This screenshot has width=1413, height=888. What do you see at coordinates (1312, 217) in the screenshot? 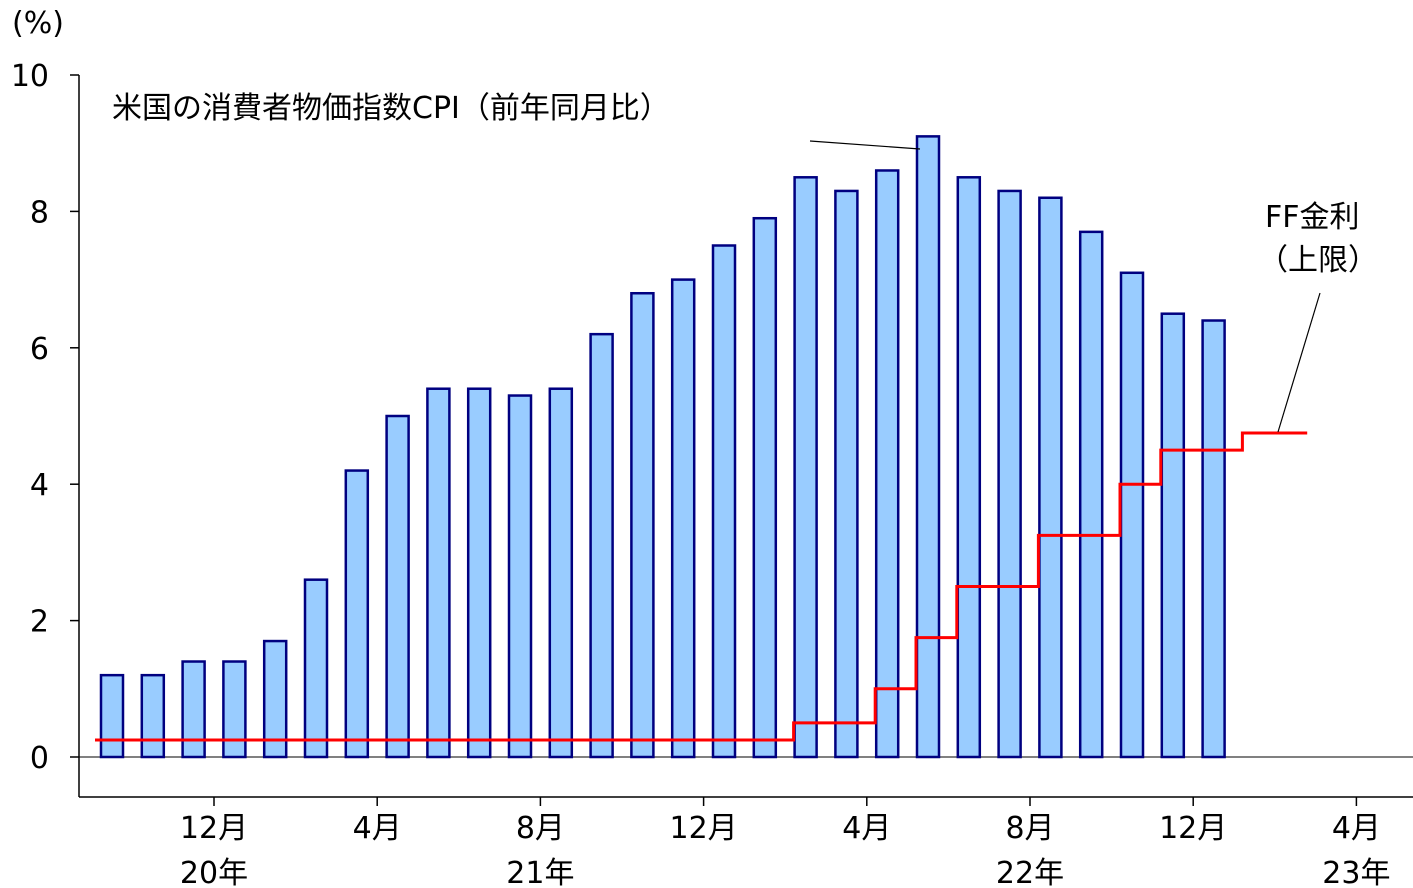
I see `ff-series-label: FF金利` at bounding box center [1312, 217].